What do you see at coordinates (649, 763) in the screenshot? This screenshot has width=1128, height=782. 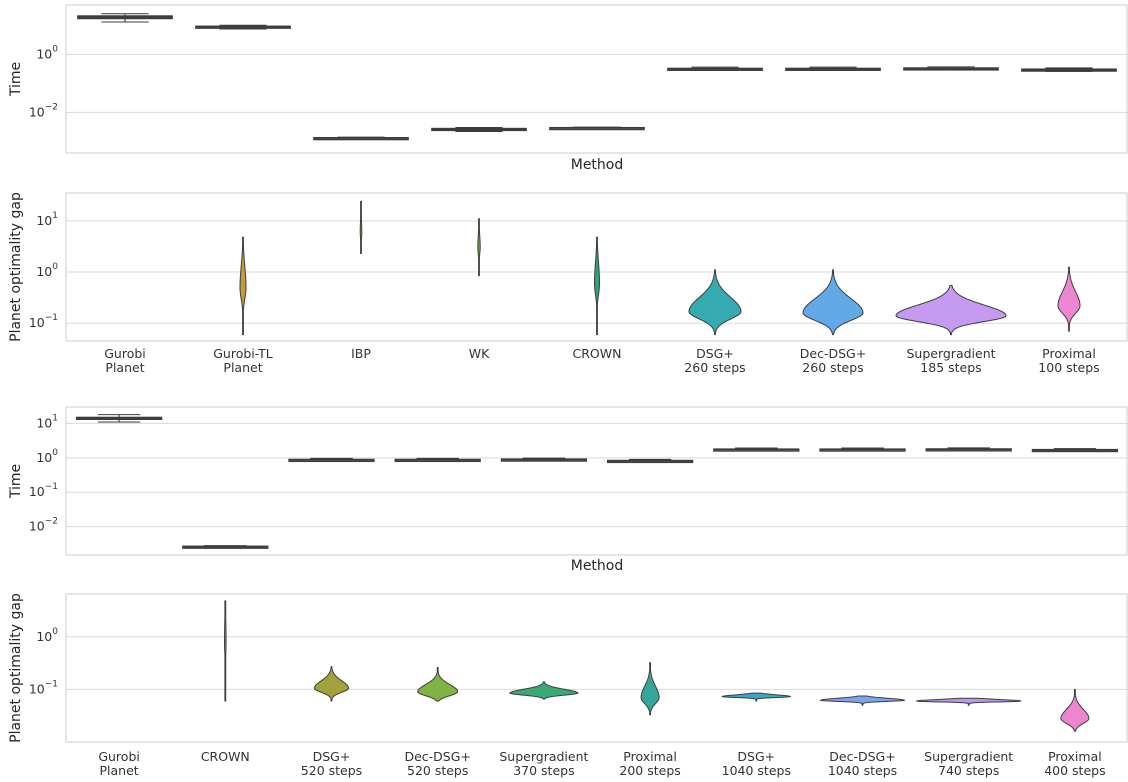 I see `x-tick-label: Proximal 200 steps` at bounding box center [649, 763].